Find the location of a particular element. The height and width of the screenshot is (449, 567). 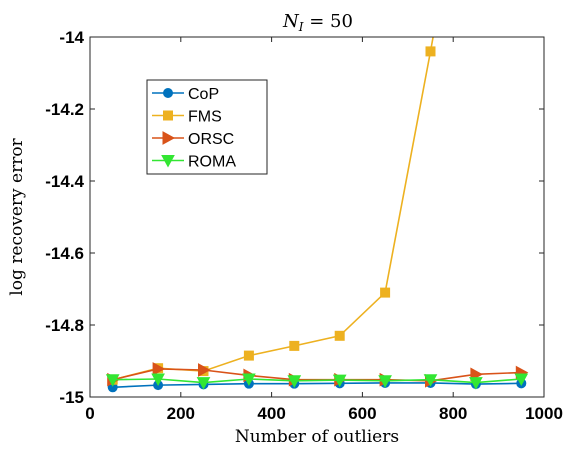

x-axis-title: Number of outliers is located at coordinates (317, 437).